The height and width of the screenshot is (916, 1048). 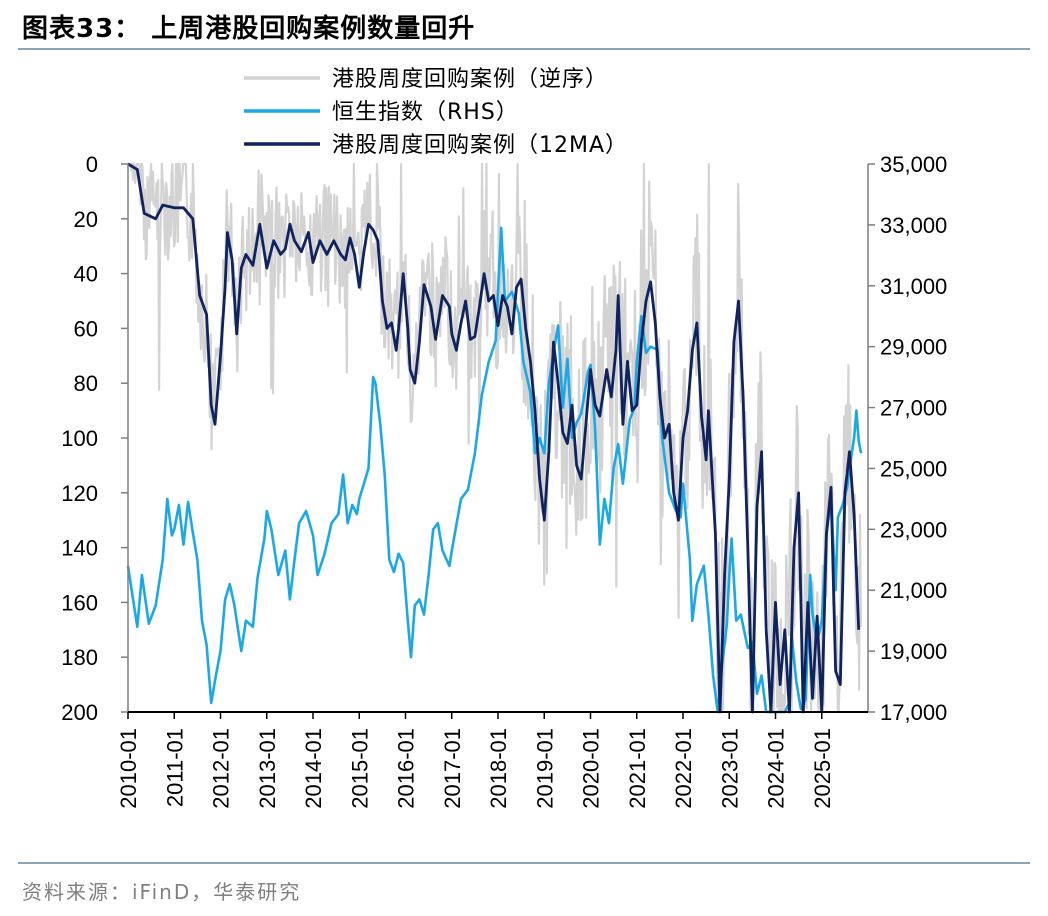 What do you see at coordinates (221, 768) in the screenshot?
I see `x-tick-label: 2012-01` at bounding box center [221, 768].